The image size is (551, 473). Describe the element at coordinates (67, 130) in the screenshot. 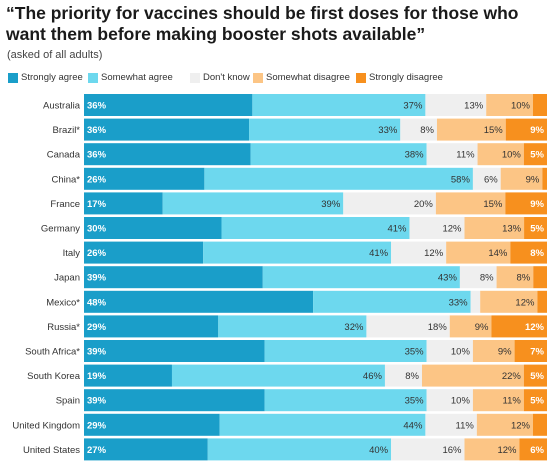

I see `category-label: Brazil*` at that location.